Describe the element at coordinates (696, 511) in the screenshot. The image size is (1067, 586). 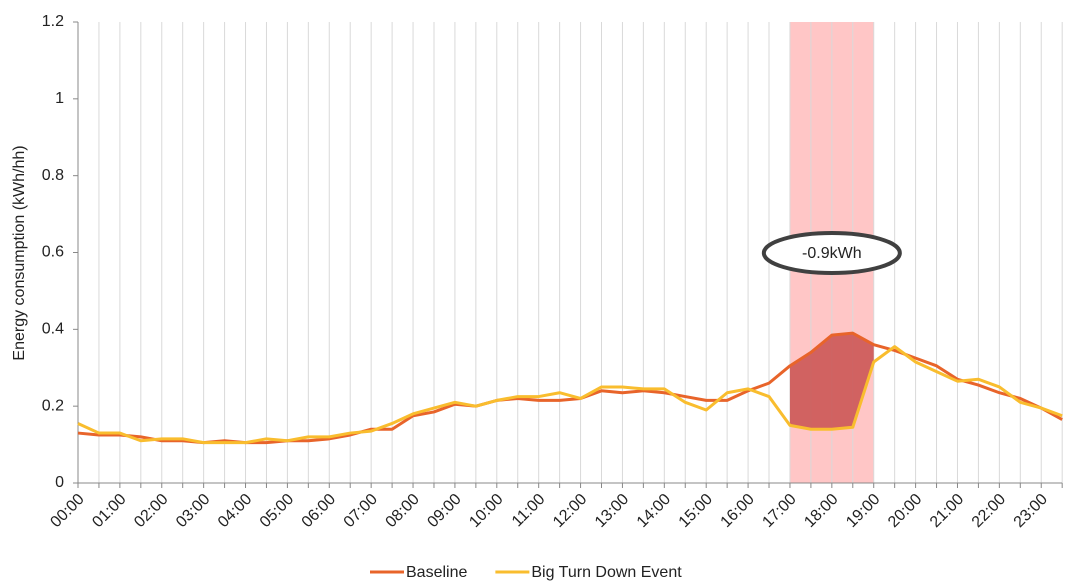
I see `x-tick-label: 15:00` at that location.